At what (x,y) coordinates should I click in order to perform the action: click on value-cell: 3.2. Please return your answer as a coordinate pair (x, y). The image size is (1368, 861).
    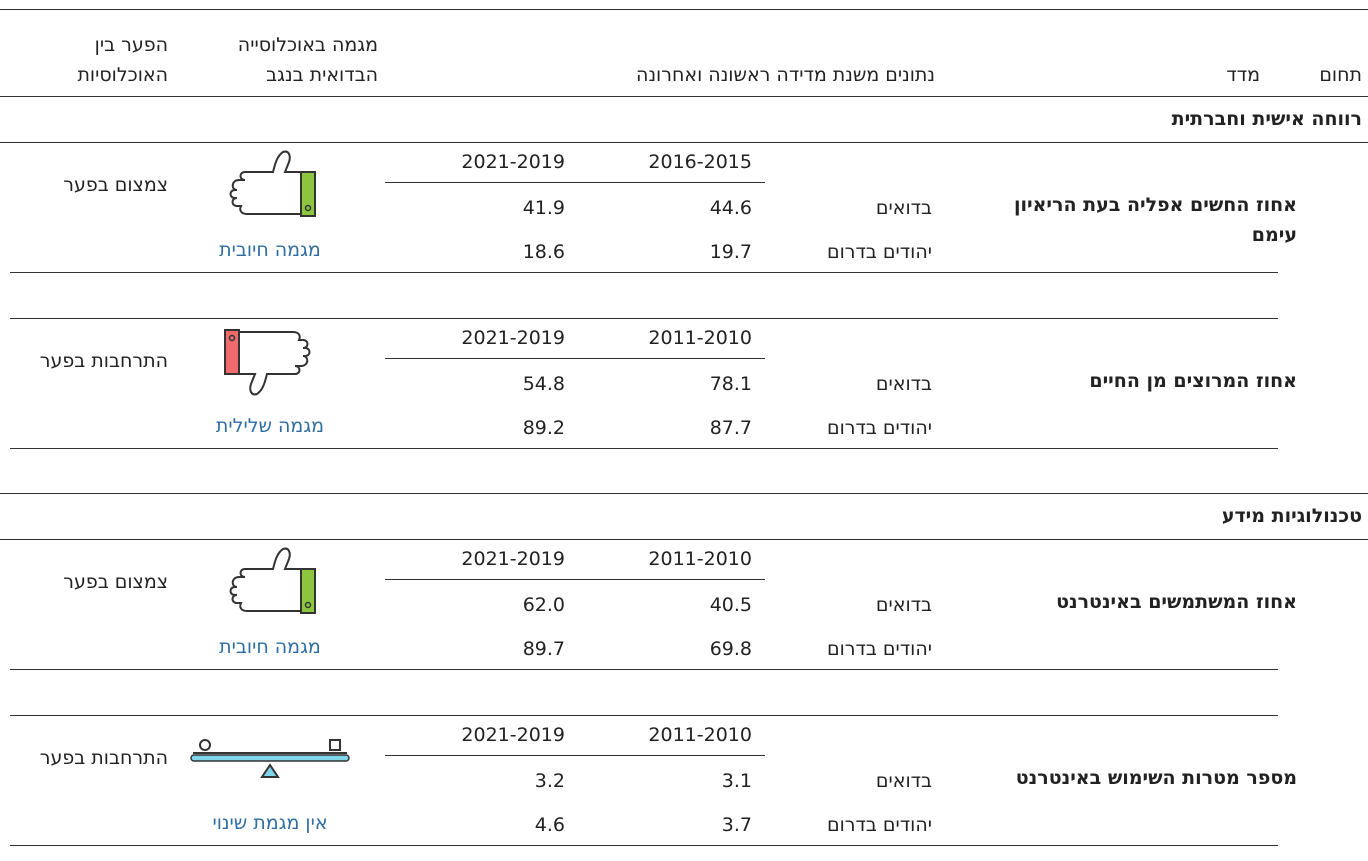
    Looking at the image, I should click on (549, 781).